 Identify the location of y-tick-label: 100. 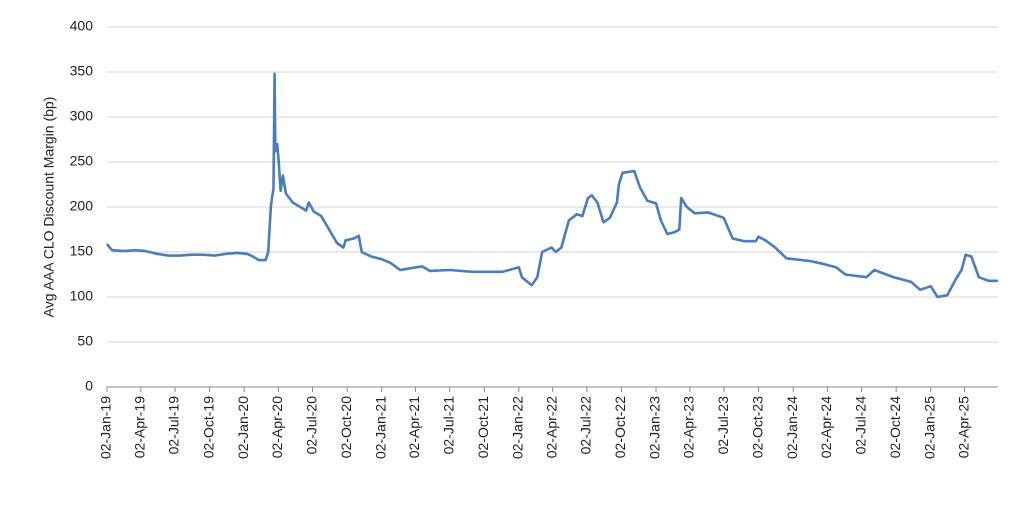
(82, 296).